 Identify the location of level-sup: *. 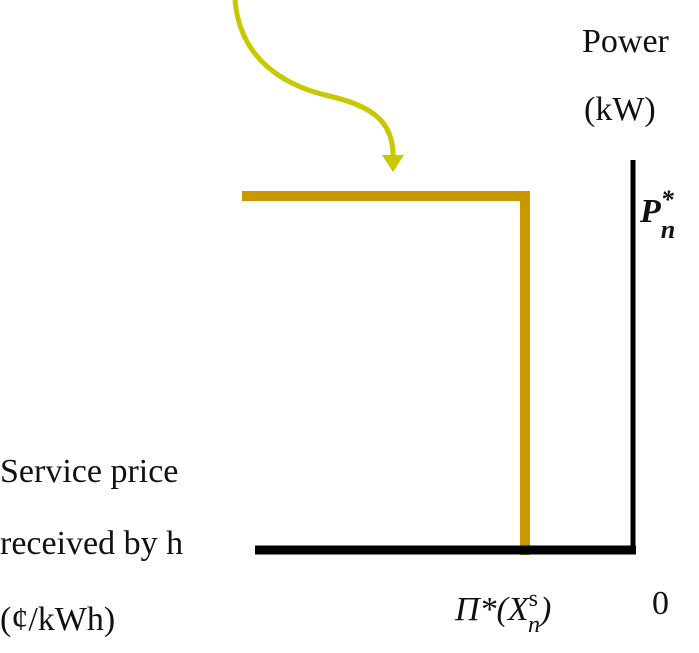
(668, 199).